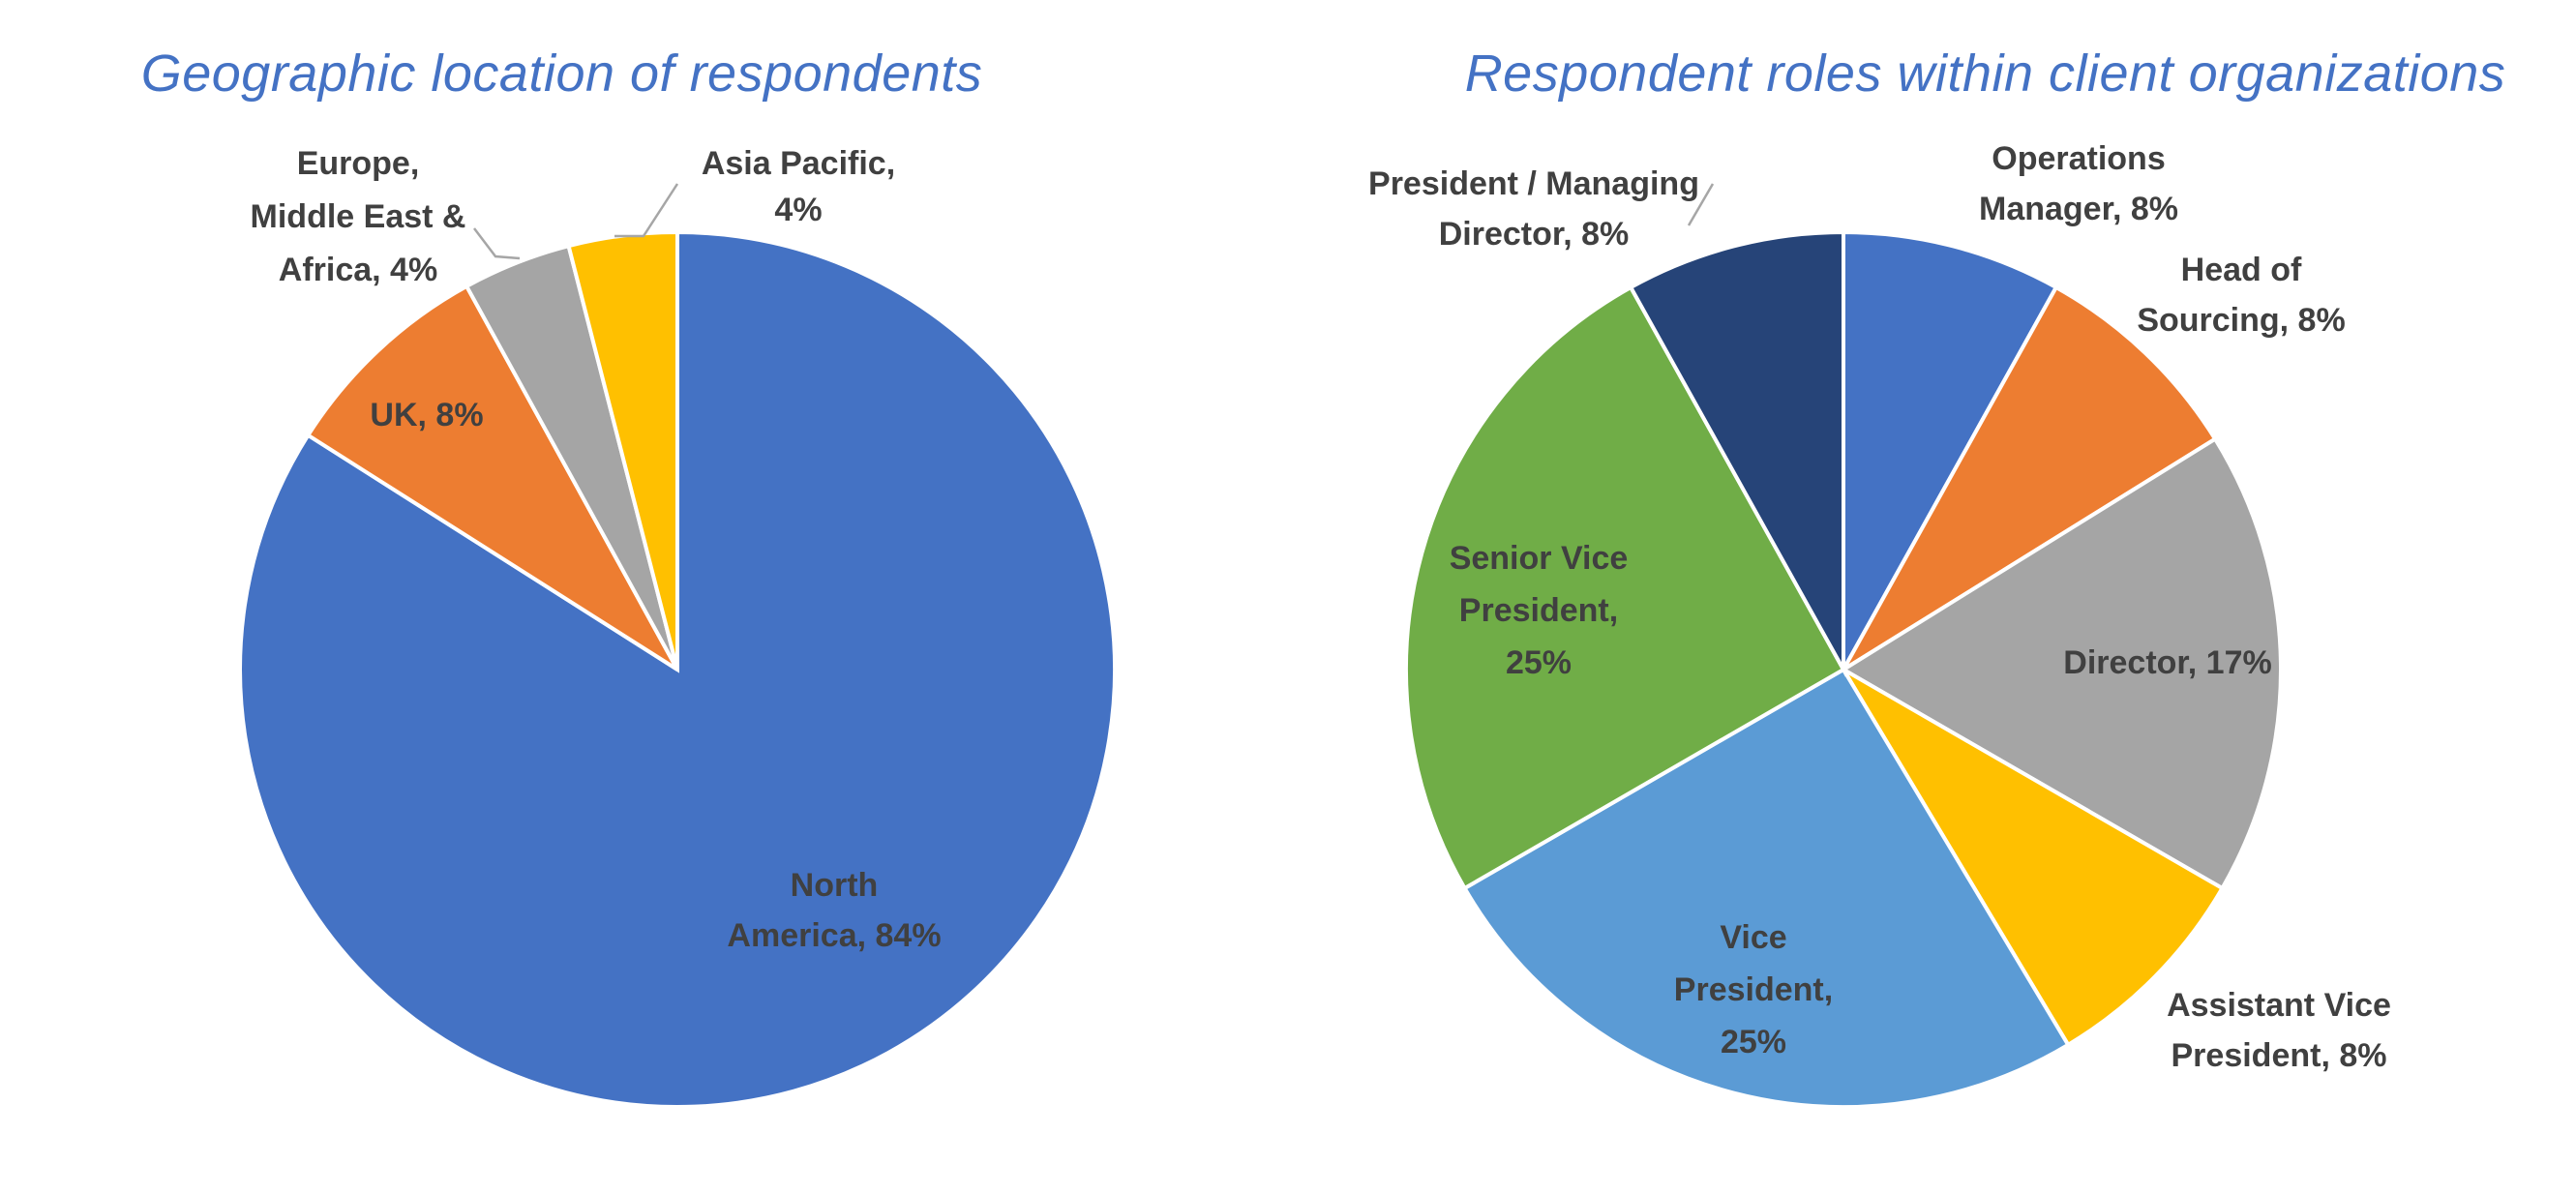 The width and height of the screenshot is (2576, 1194). What do you see at coordinates (2241, 295) in the screenshot?
I see `data-label-head-of-sourcing: Head of Sourcing, 8%` at bounding box center [2241, 295].